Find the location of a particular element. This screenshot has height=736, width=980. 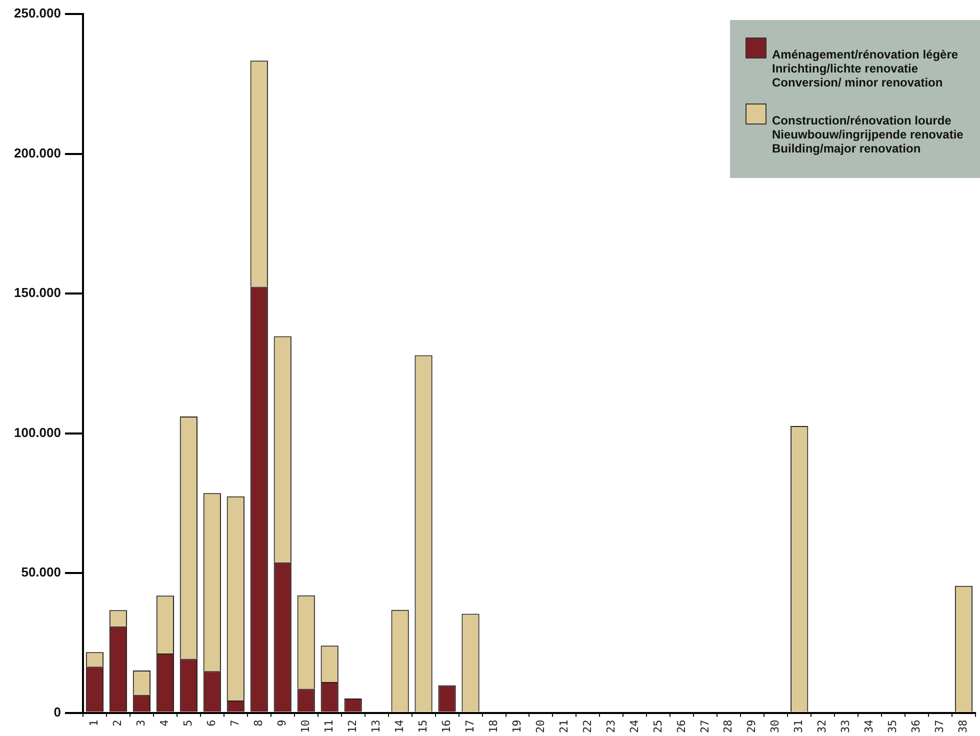

x-tick-label: 20 is located at coordinates (540, 727).